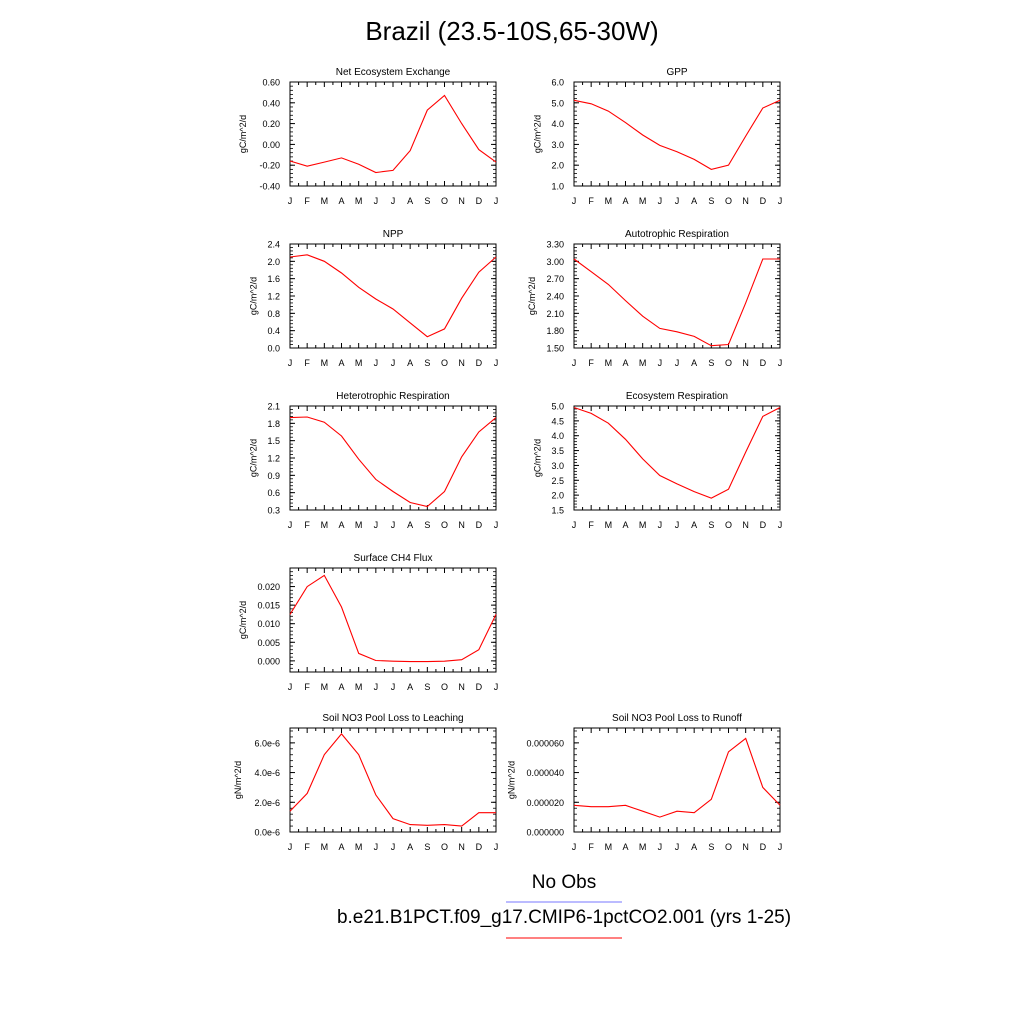  I want to click on panel-title: Soil NO3 Pool Loss to Runoff, so click(677, 718).